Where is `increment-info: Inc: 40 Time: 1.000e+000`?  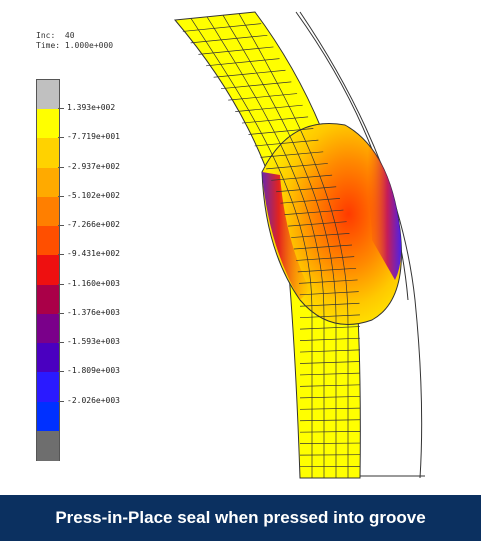
increment-info: Inc: 40 Time: 1.000e+000 is located at coordinates (74, 41).